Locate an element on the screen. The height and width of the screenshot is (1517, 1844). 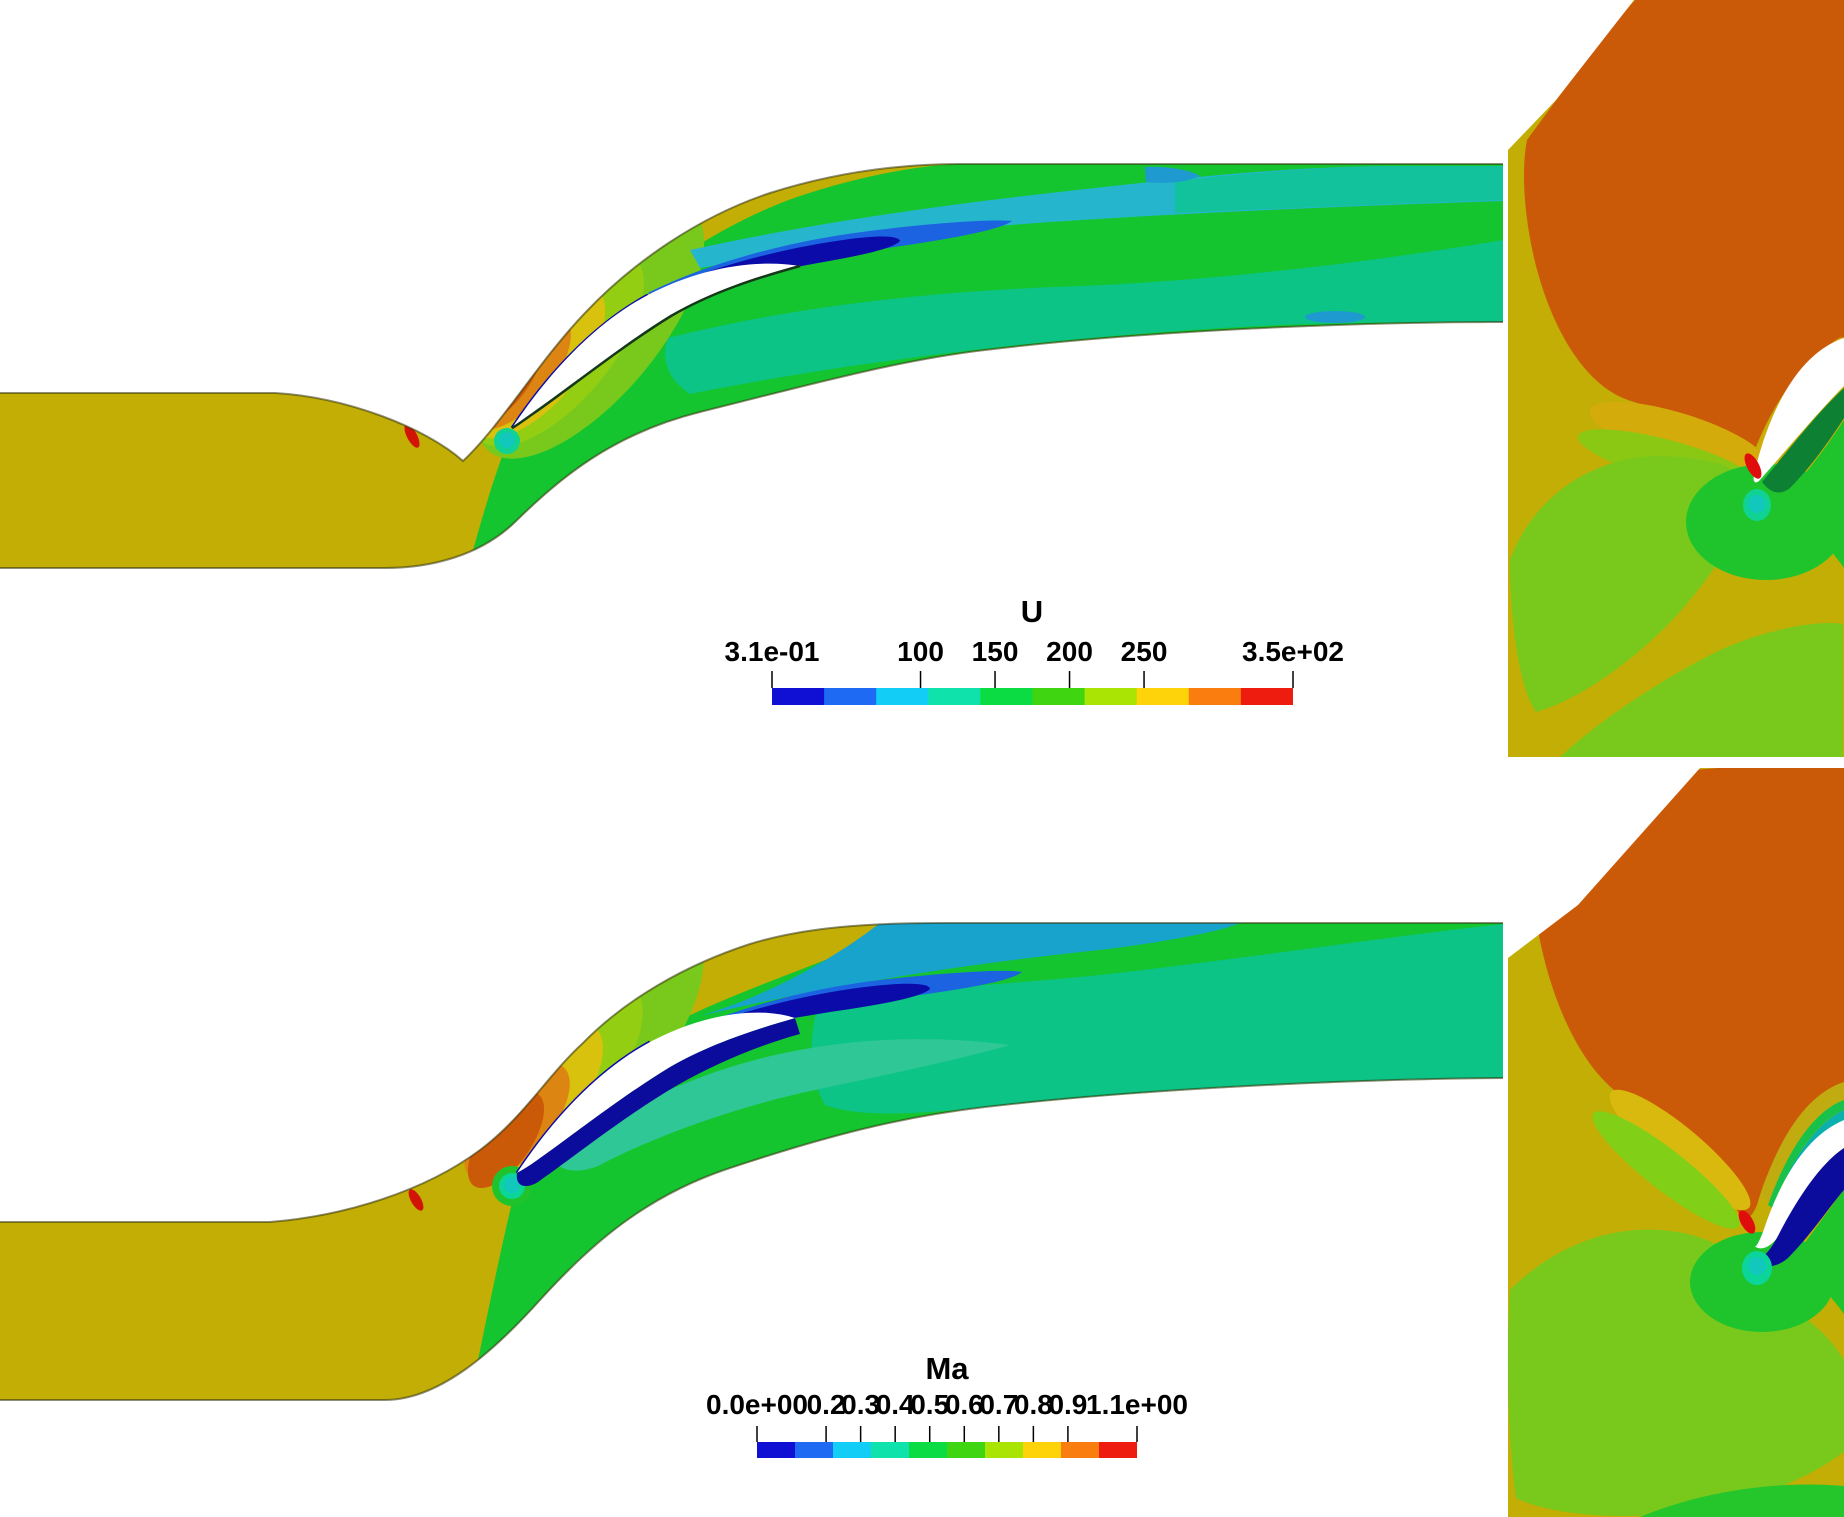
blade-pressure-navy-band is located at coordinates (658, 1102).